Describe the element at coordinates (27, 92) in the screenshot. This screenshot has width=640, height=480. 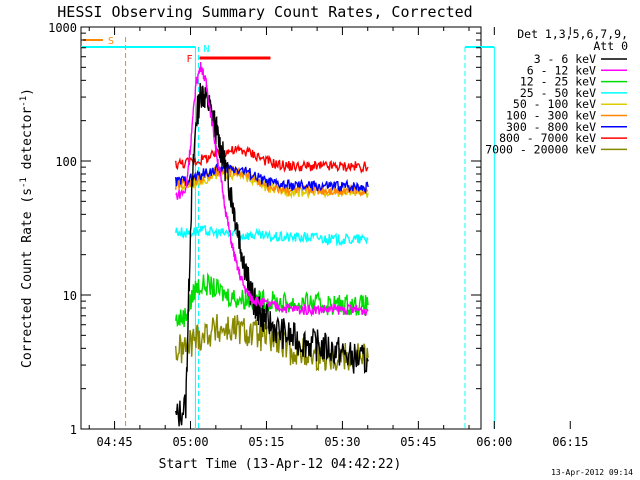
I see `y-axis-label-end: )` at that location.